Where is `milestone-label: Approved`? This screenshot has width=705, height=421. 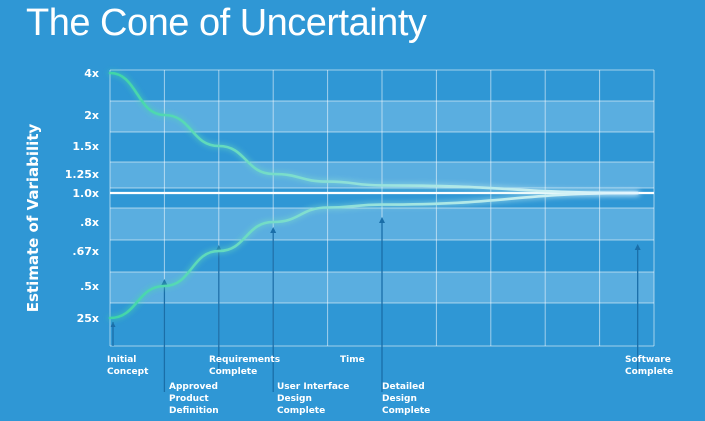
milestone-label: Approved is located at coordinates (193, 387).